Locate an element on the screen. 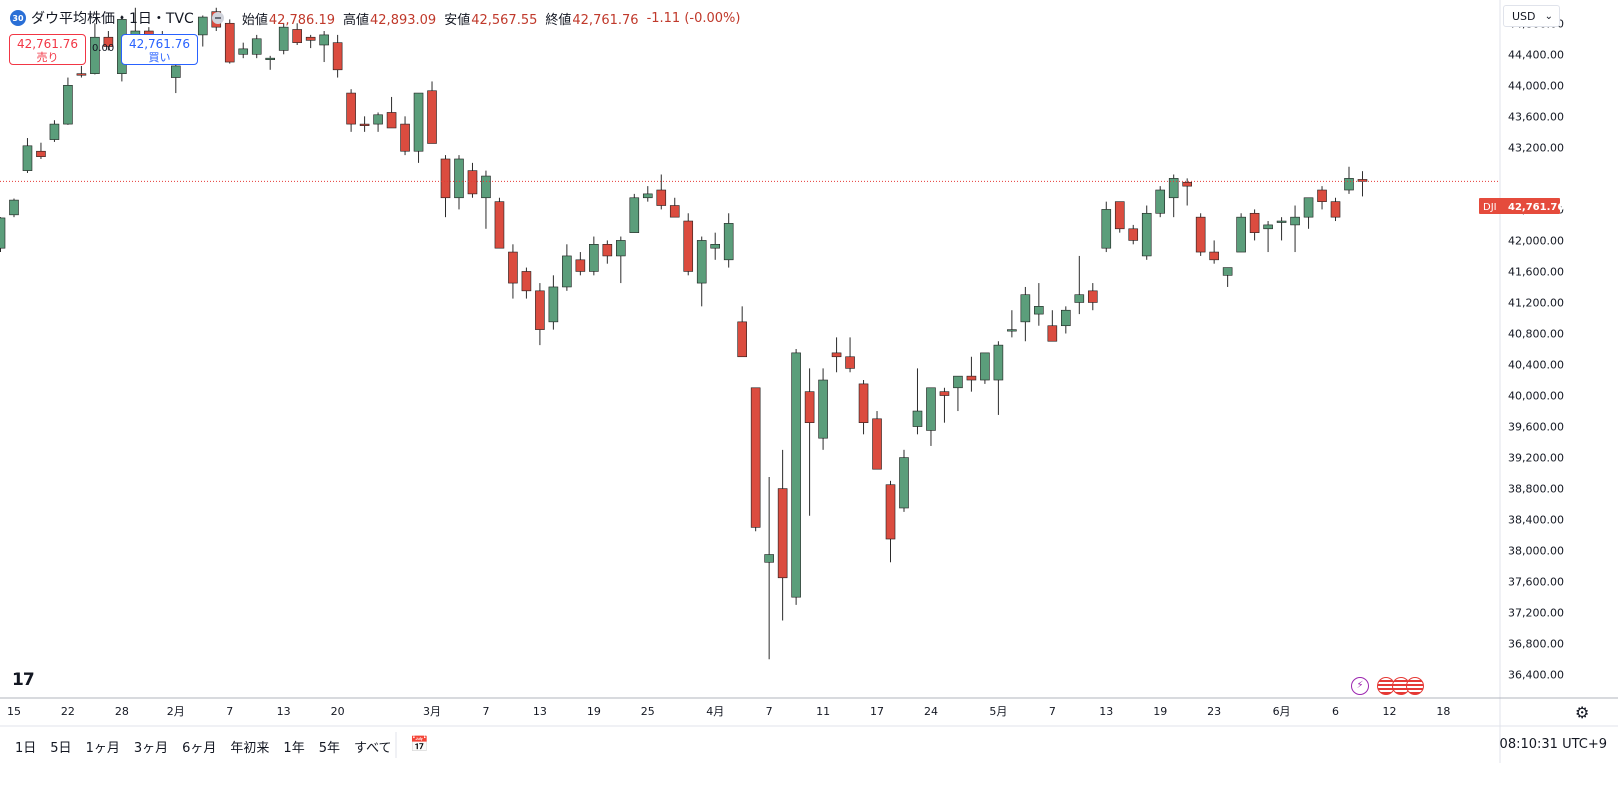 Image resolution: width=1618 pixels, height=789 pixels. time-tick-label: 4月 is located at coordinates (715, 711).